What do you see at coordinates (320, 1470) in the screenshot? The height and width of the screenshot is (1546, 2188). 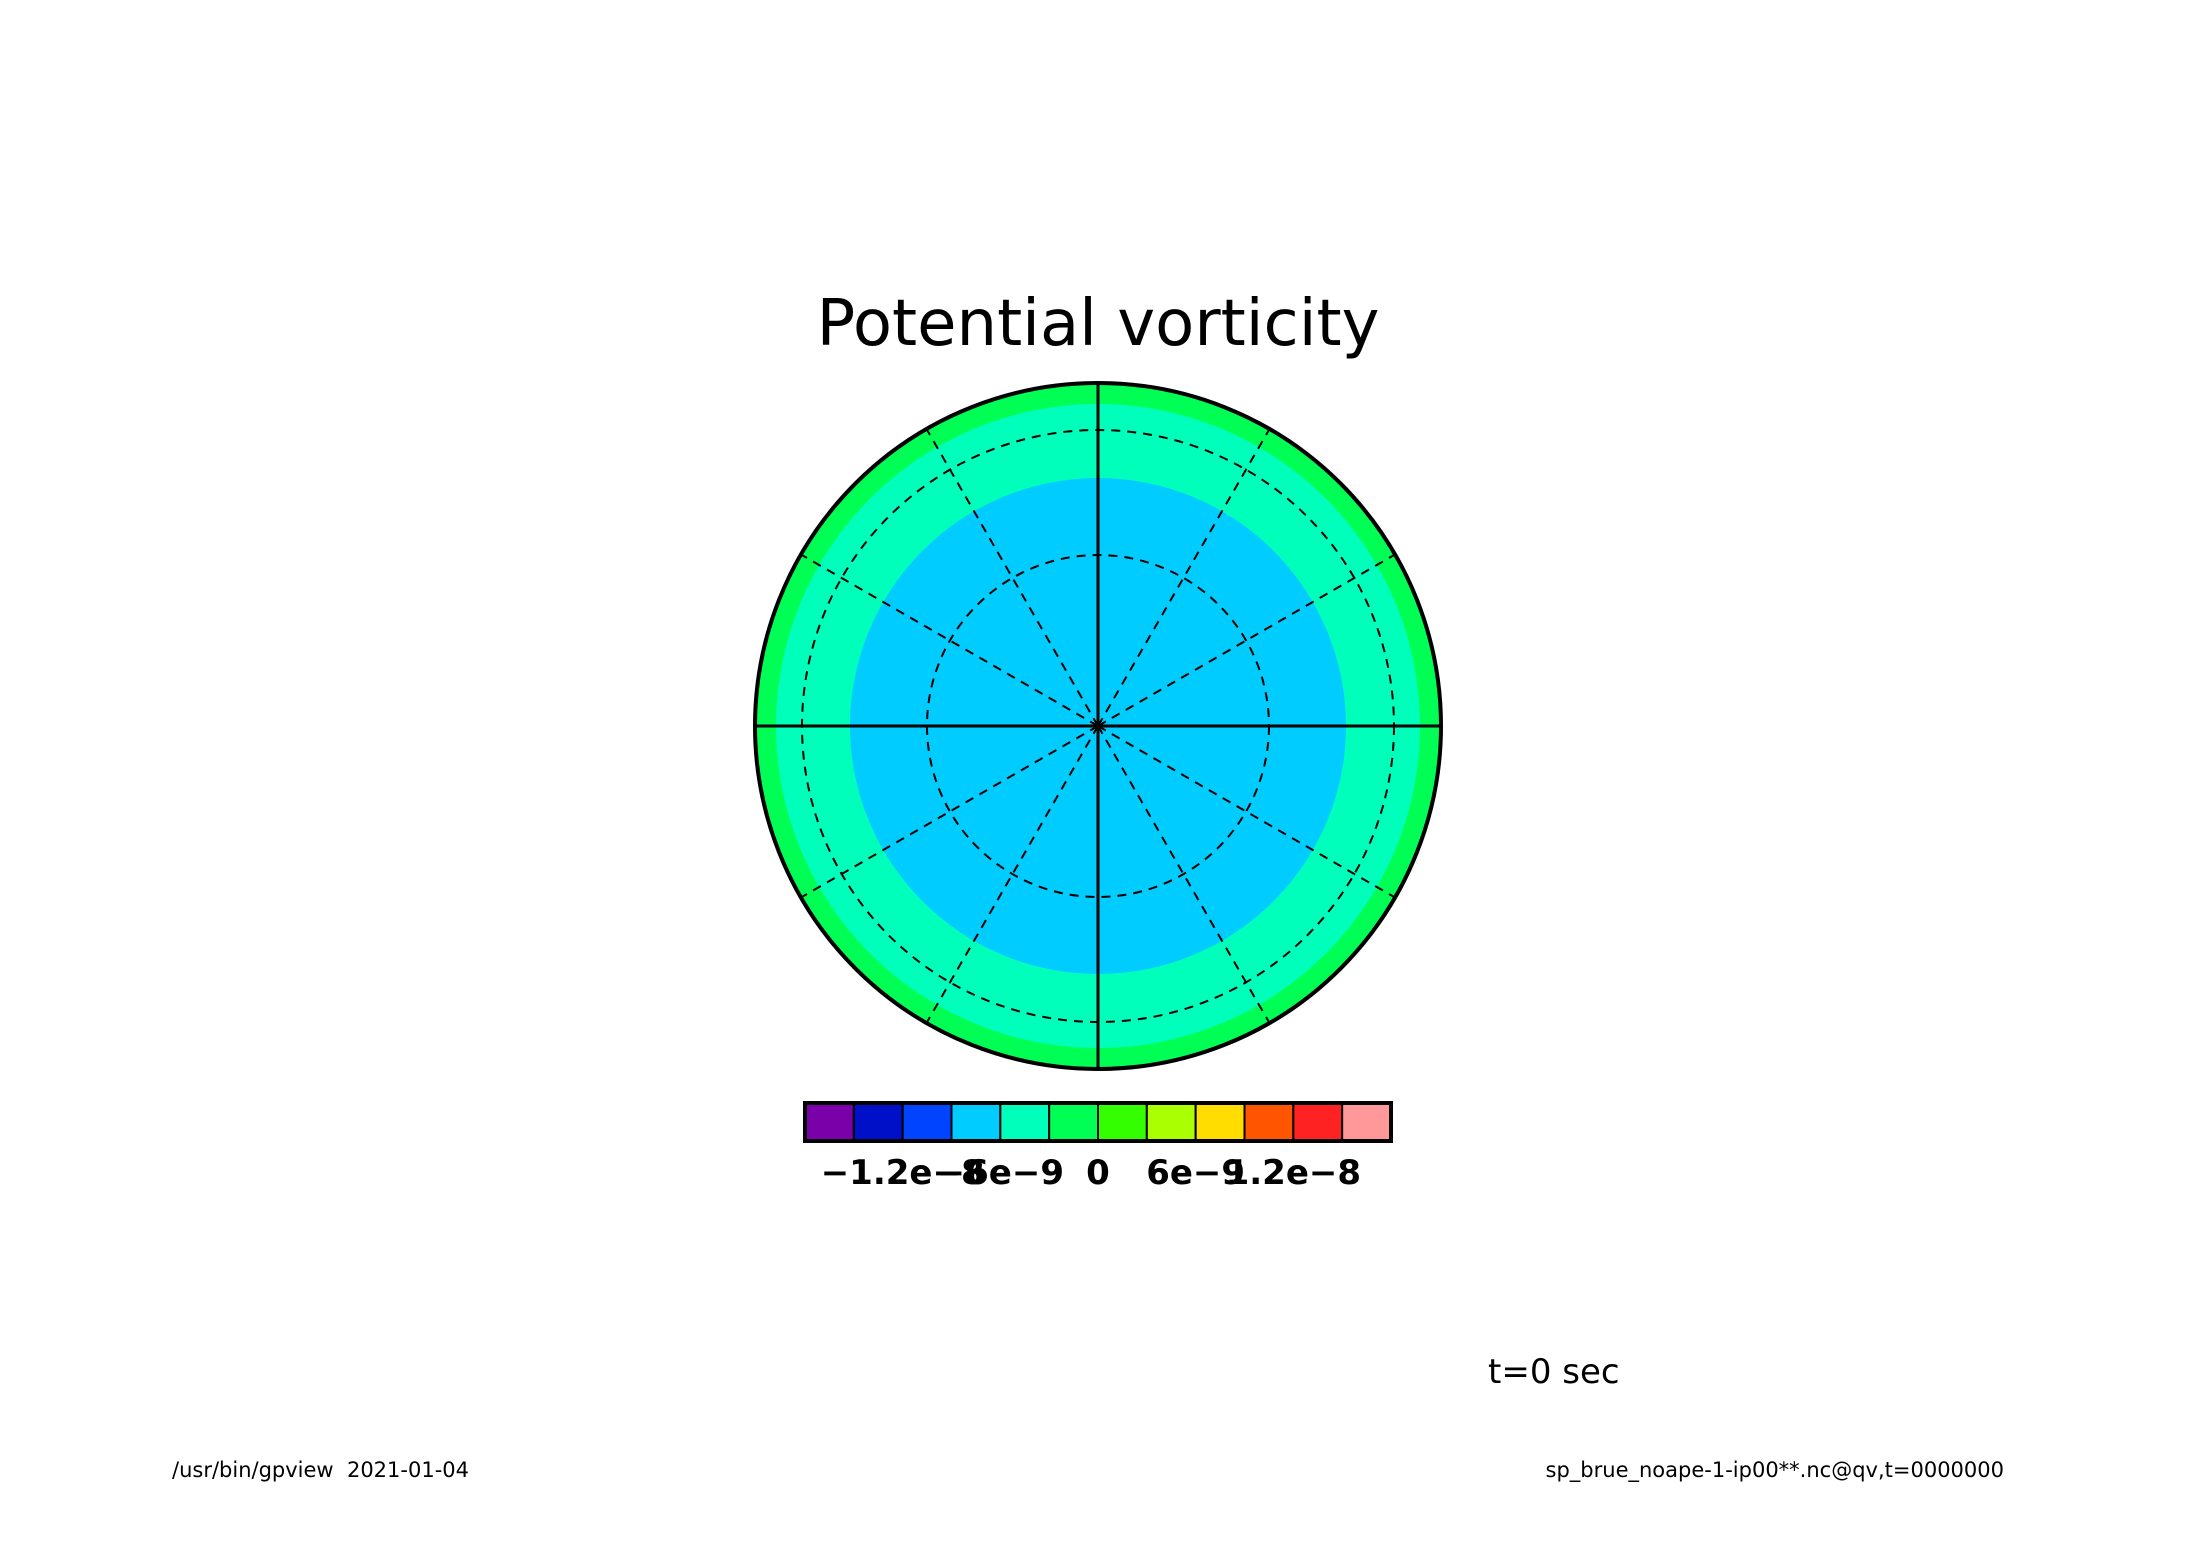 I see `footer-left: /usr/bin/gpview 2021-01-04` at bounding box center [320, 1470].